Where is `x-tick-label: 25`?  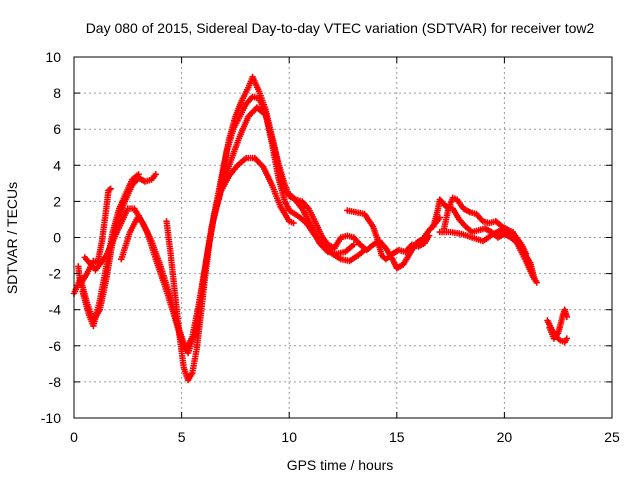
x-tick-label: 25 is located at coordinates (612, 437).